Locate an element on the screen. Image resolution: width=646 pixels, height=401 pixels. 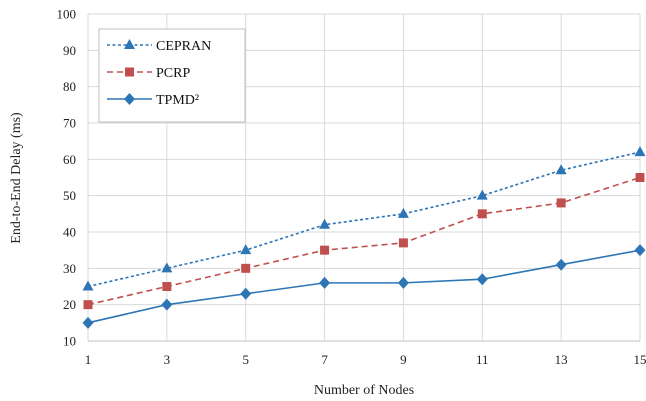
legend-label: CEPRAN is located at coordinates (183, 46).